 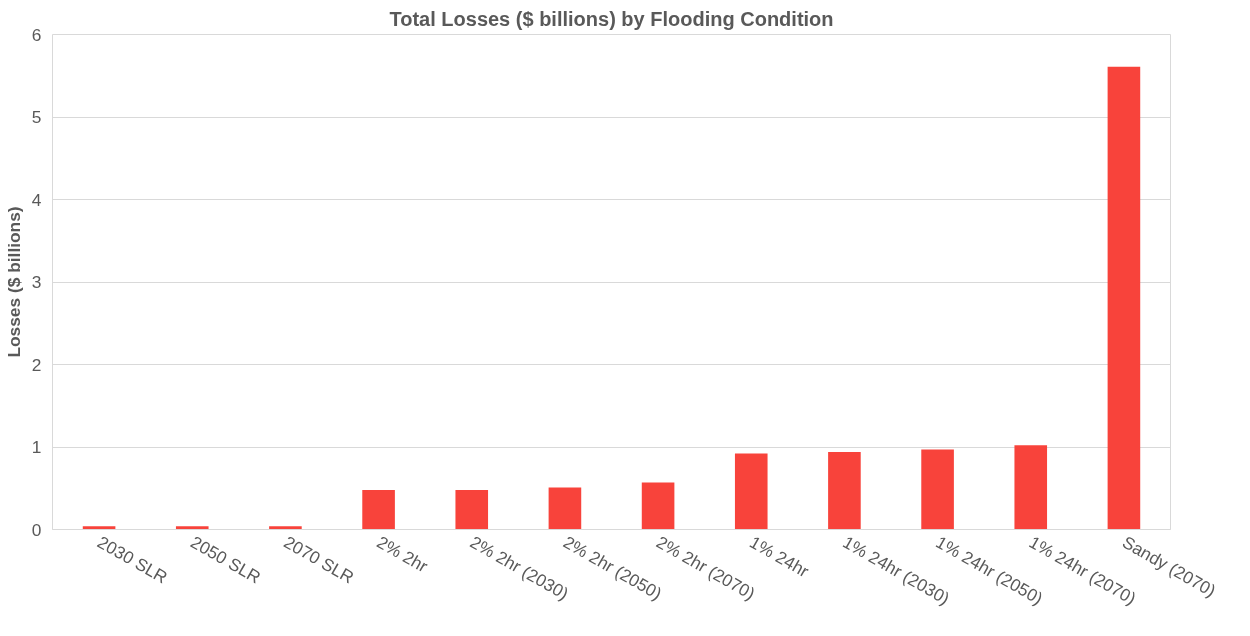 I want to click on x-tick-label: 2030 SLR, so click(x=132, y=559).